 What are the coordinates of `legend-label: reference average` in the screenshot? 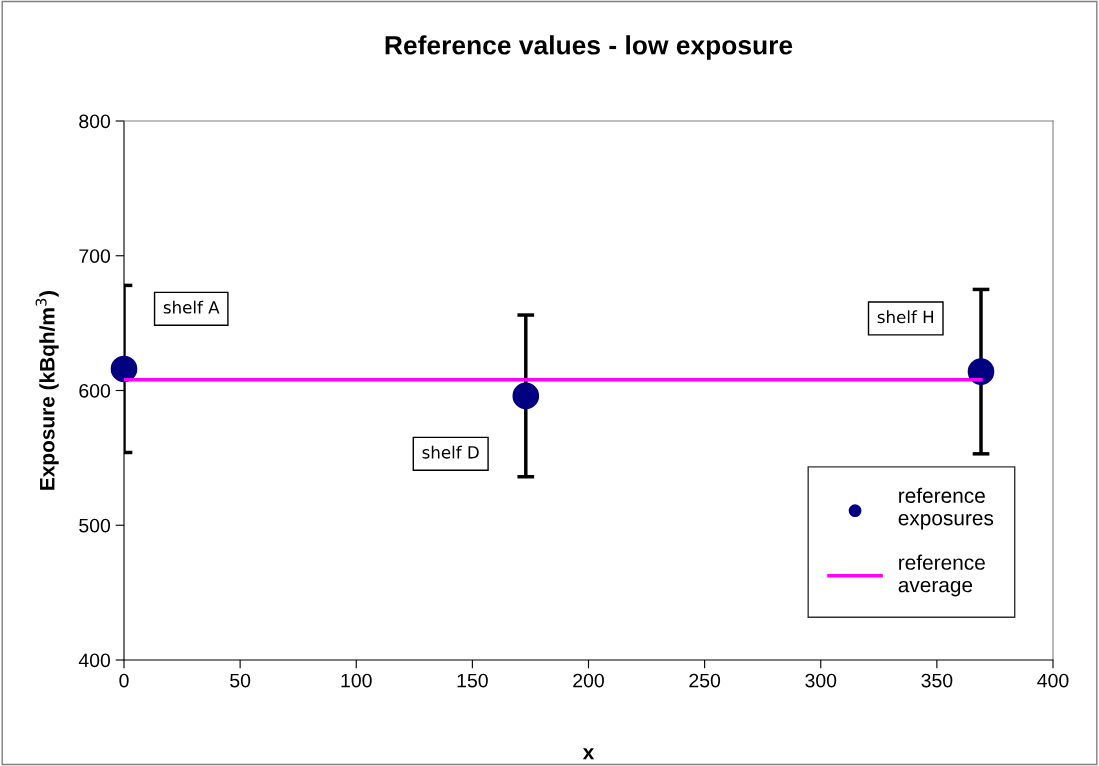 It's located at (941, 575).